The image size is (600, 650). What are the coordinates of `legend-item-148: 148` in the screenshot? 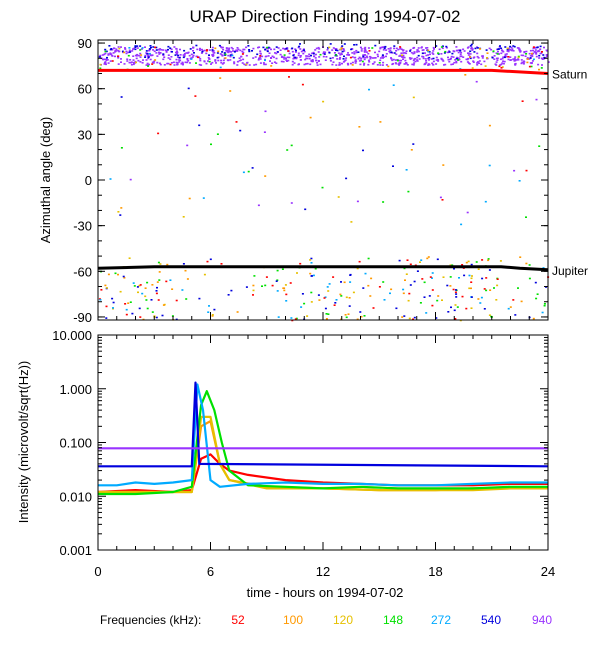 It's located at (393, 620).